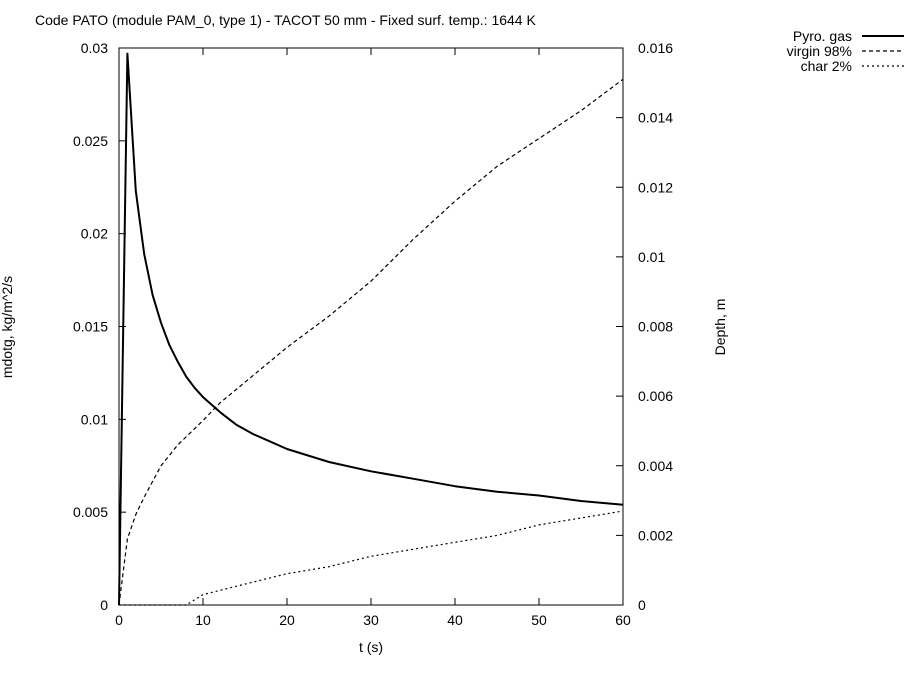  I want to click on y-axis-right-label: Depth, m, so click(720, 327).